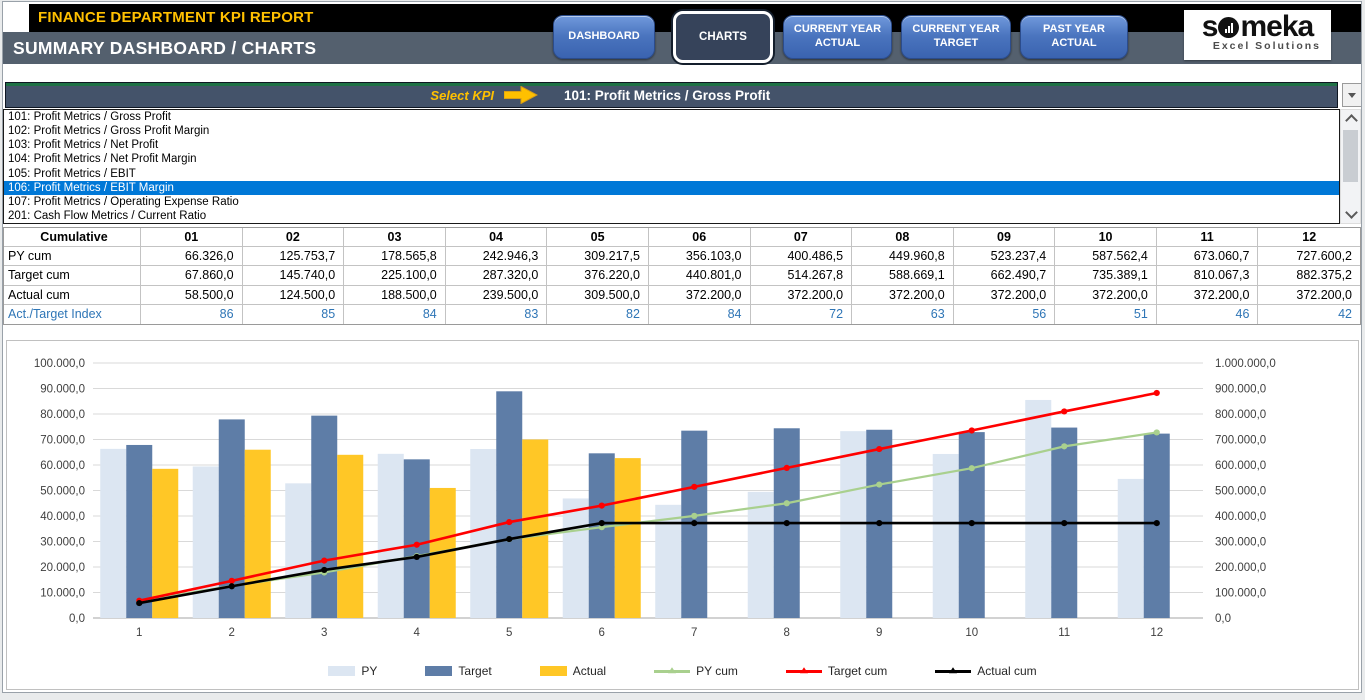 The width and height of the screenshot is (1365, 700). Describe the element at coordinates (598, 295) in the screenshot. I see `table-cell: 309.500,0` at that location.